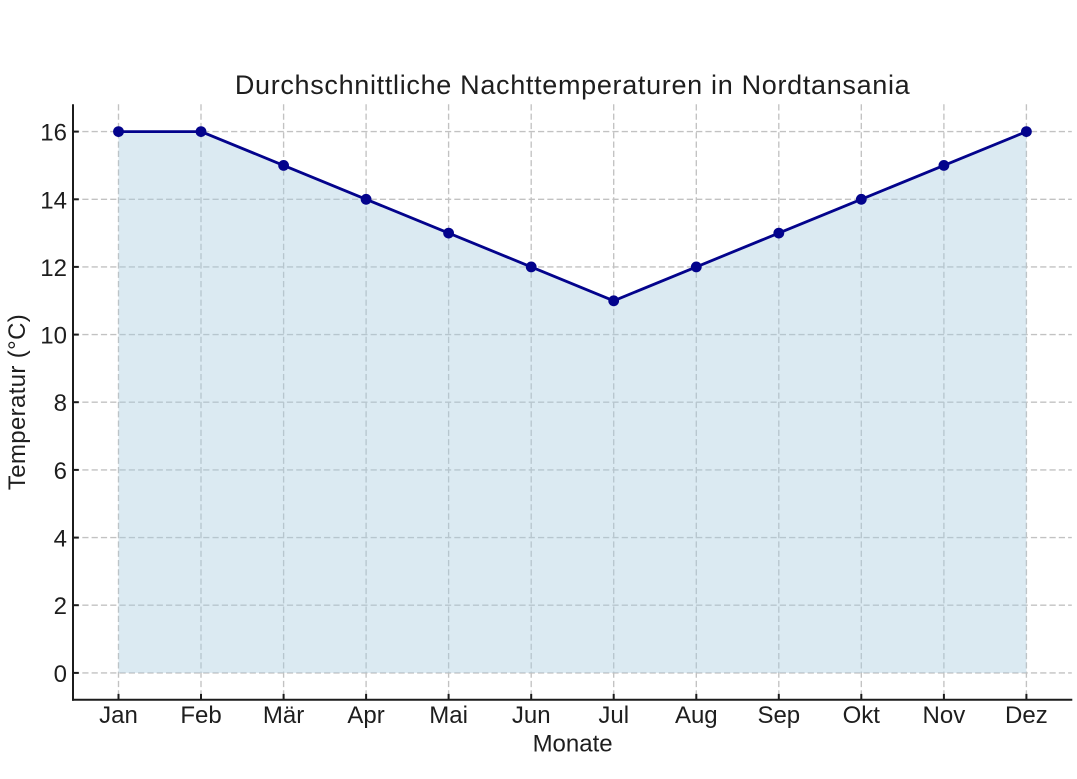 The width and height of the screenshot is (1077, 779). What do you see at coordinates (60, 539) in the screenshot?
I see `svg-text: 4` at bounding box center [60, 539].